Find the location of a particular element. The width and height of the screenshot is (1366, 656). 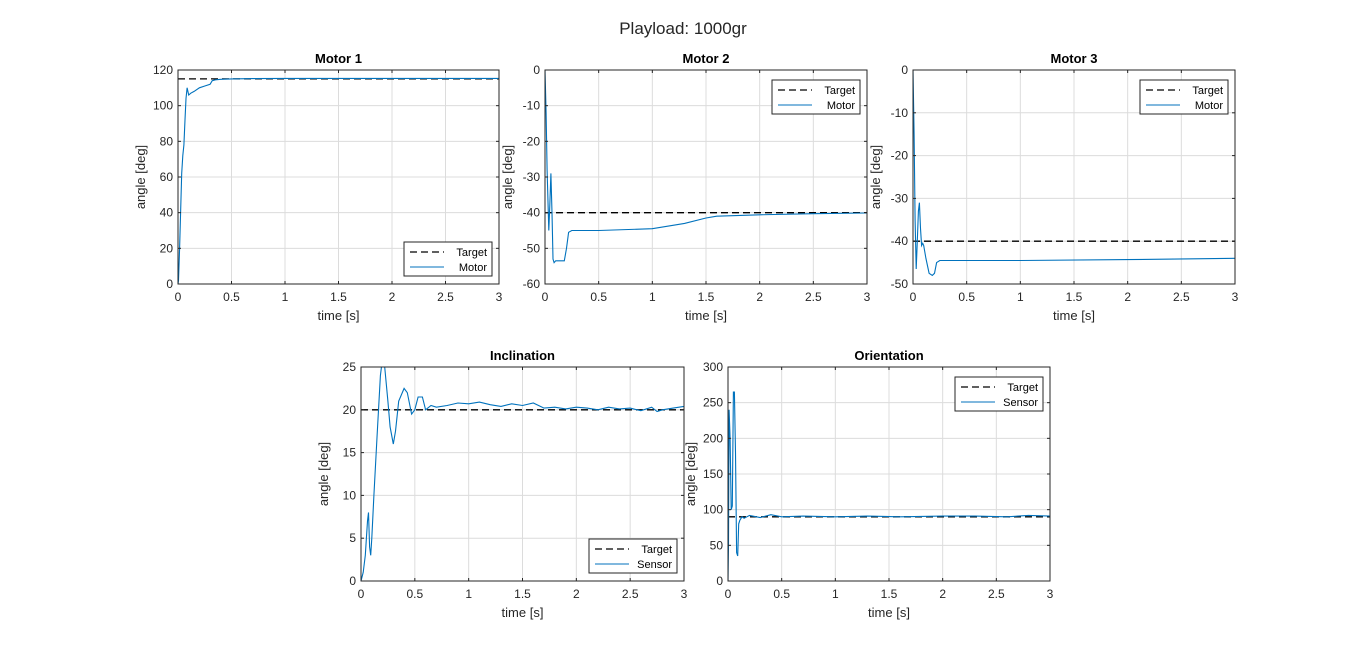

y-tick-label: -20 is located at coordinates (532, 141).